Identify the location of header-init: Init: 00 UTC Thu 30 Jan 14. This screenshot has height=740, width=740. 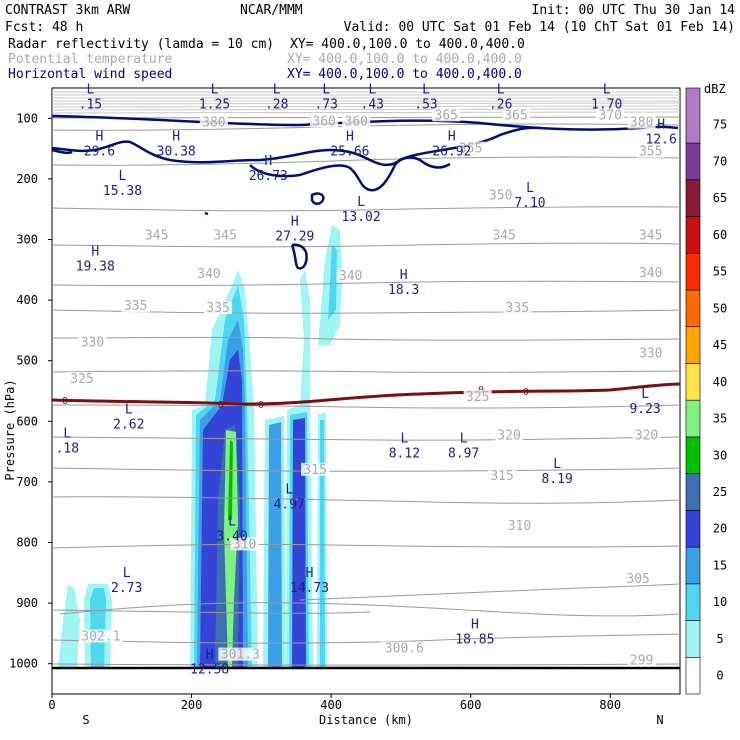
(634, 10).